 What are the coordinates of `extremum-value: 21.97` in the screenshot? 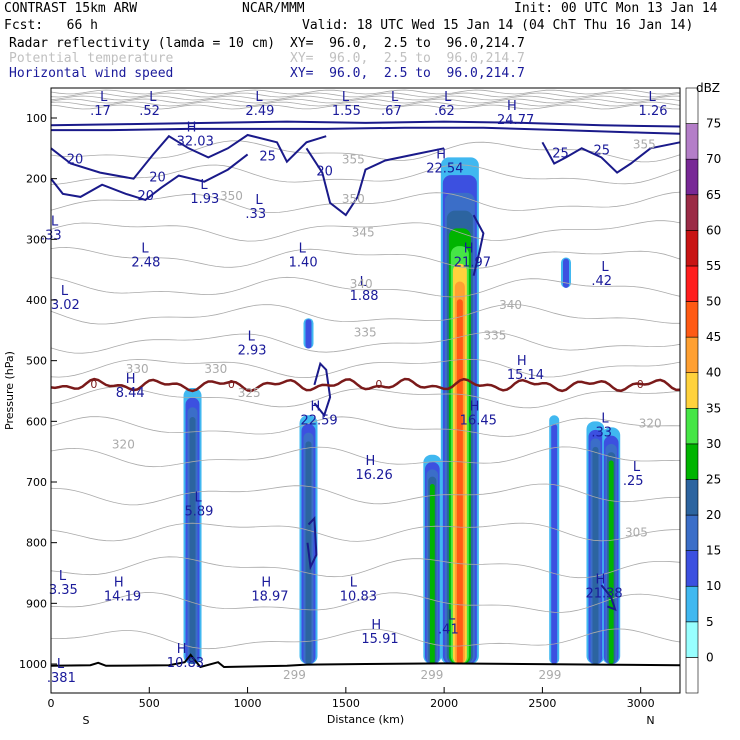 It's located at (472, 263).